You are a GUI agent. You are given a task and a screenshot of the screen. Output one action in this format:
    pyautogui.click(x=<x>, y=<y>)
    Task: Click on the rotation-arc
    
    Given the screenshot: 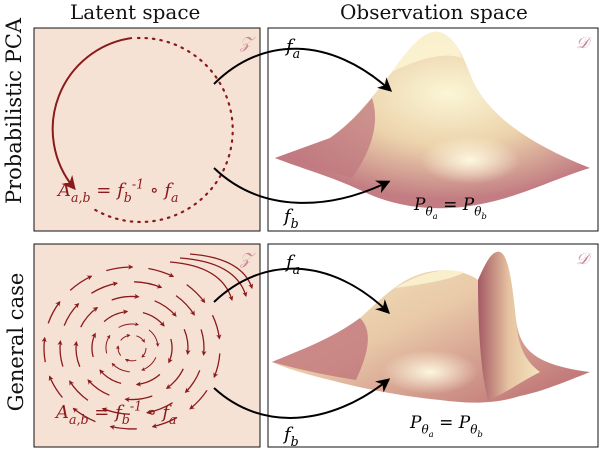 What is the action you would take?
    pyautogui.click(x=92, y=114)
    